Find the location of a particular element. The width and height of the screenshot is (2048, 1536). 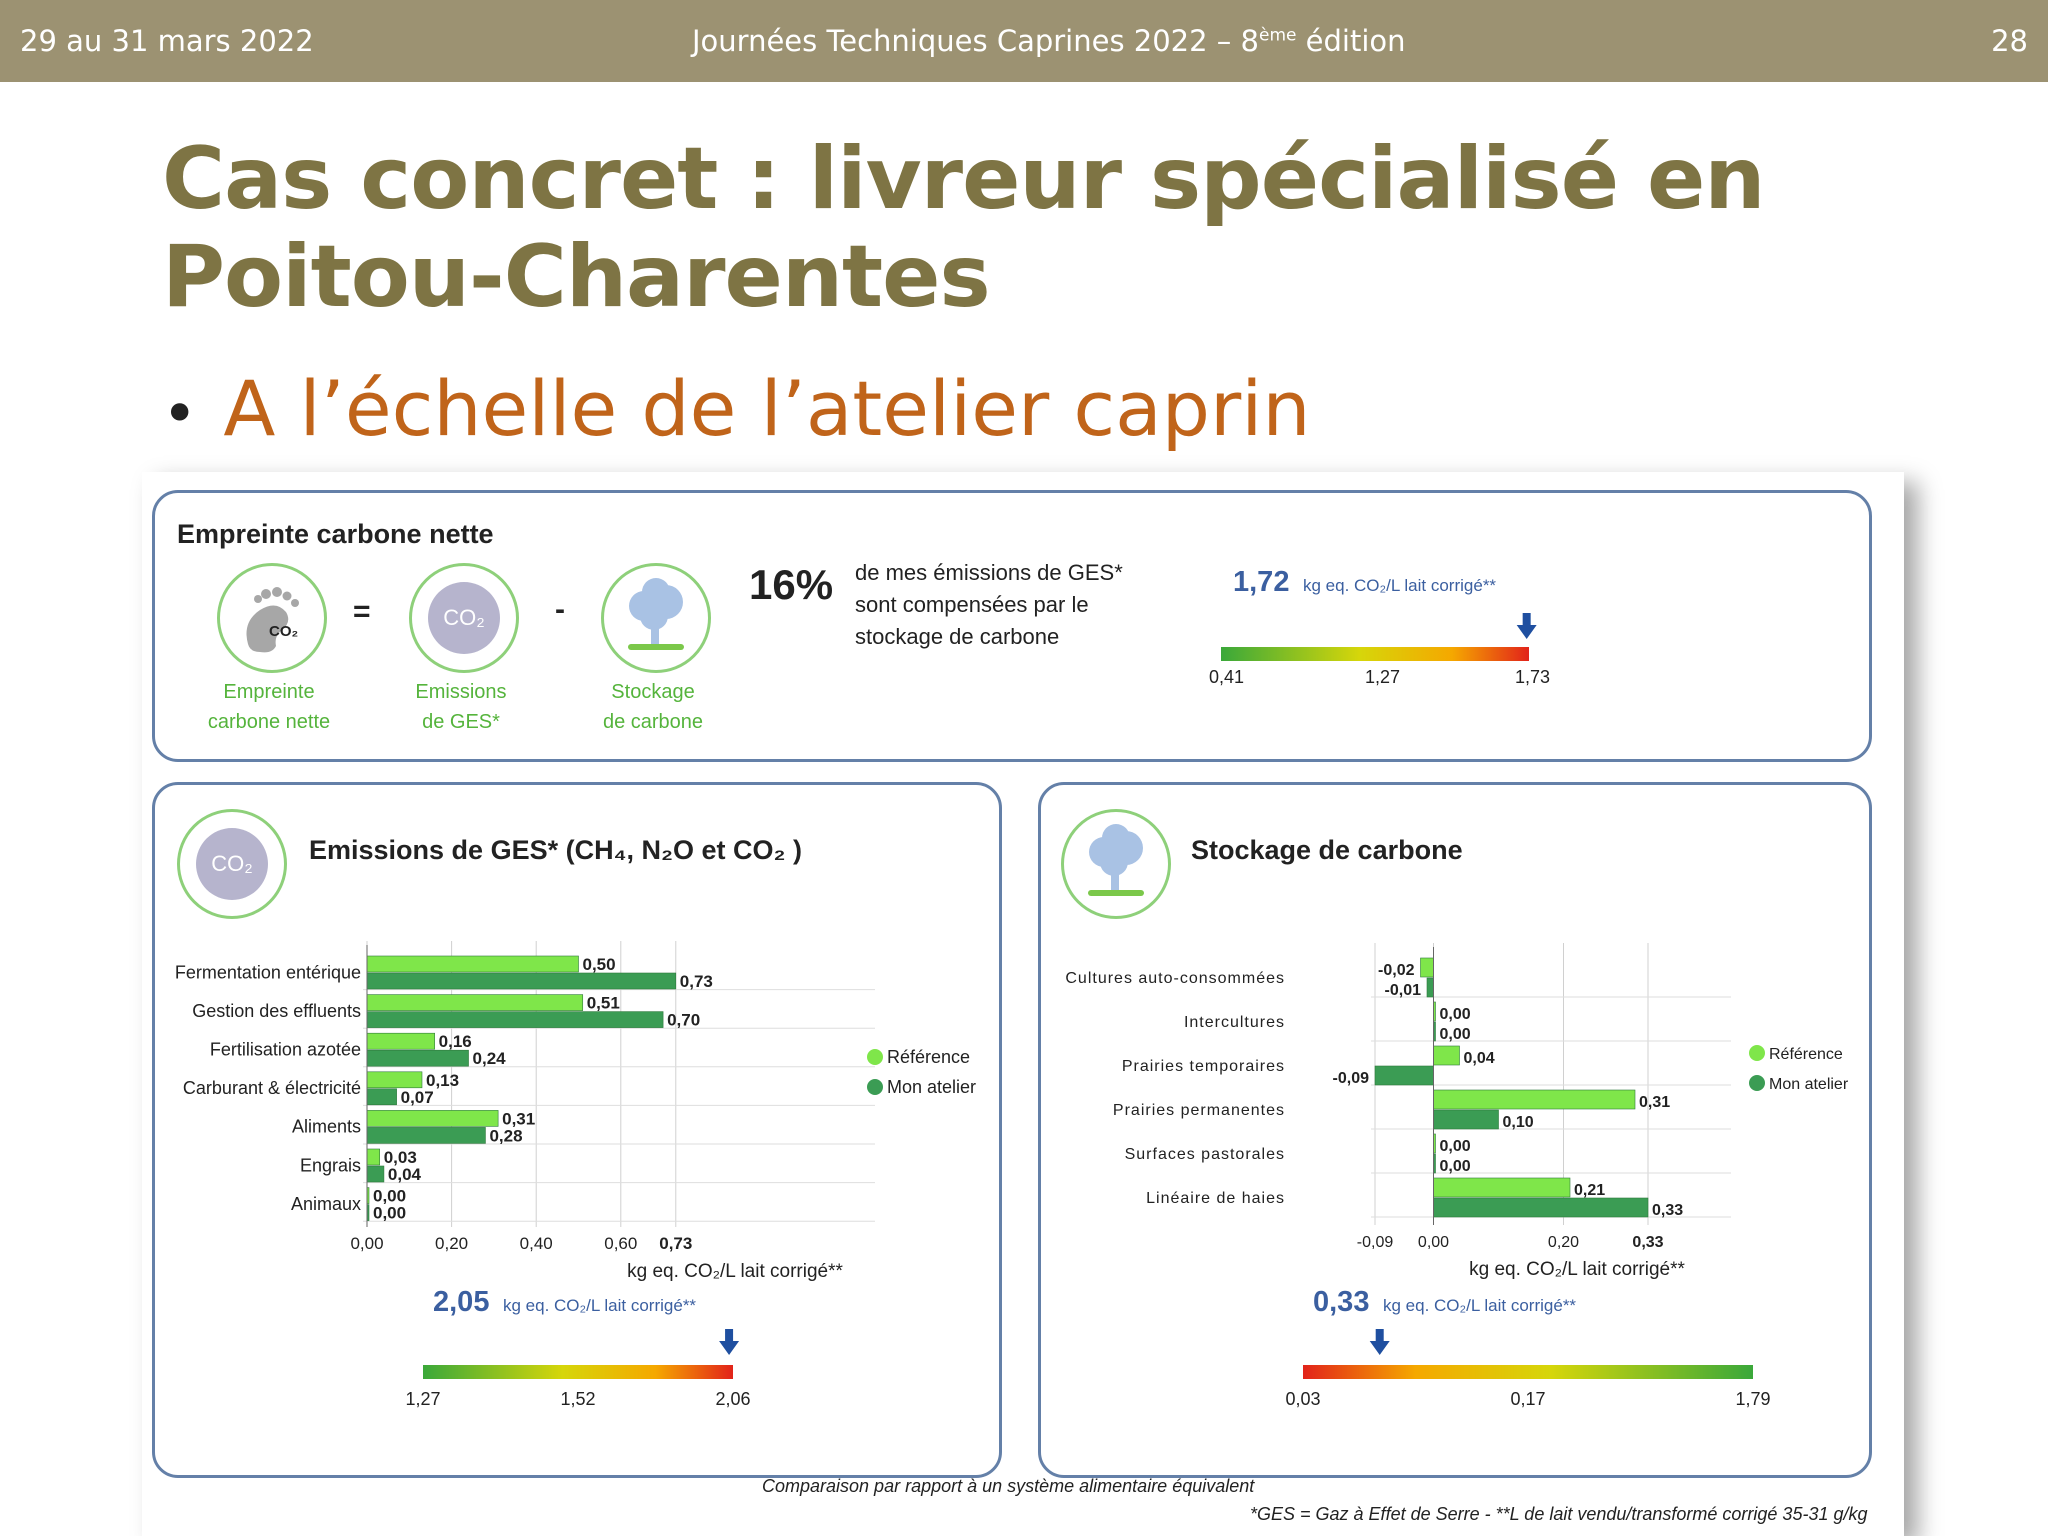

emissions-gauge-unit: kg eq. CO₂/L lait corrigé** is located at coordinates (599, 1305).